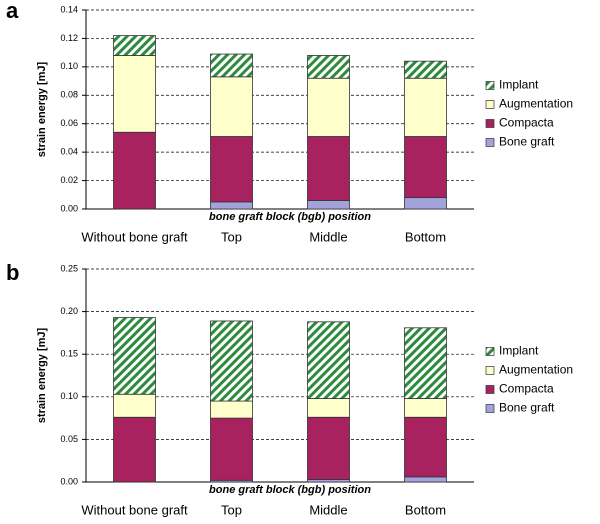  I want to click on y-tick-label: 0.05, so click(69, 439).